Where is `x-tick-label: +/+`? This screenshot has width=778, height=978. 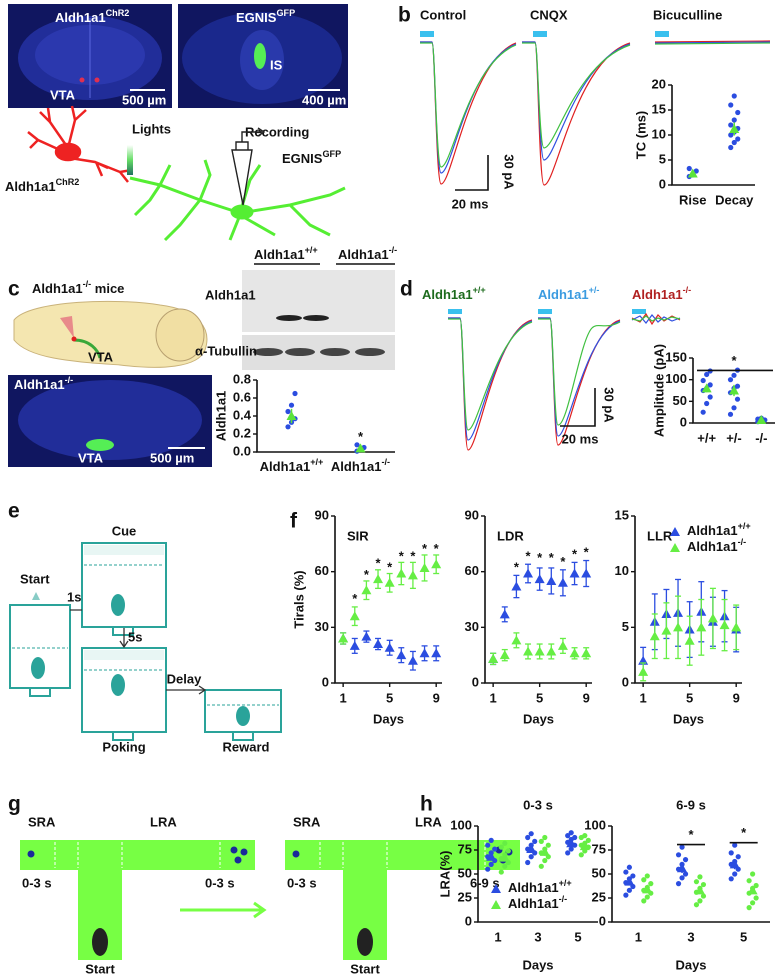
x-tick-label: +/+ is located at coordinates (706, 437).